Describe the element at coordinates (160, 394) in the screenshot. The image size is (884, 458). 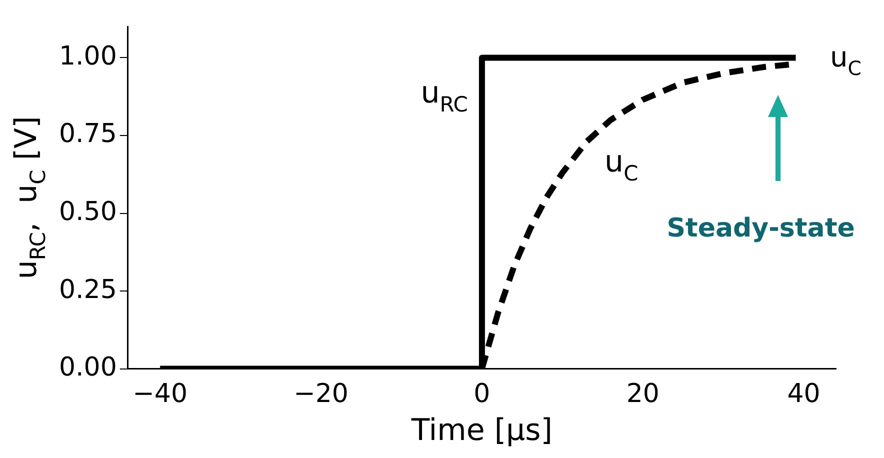
I see `x-tick-label: −40` at that location.